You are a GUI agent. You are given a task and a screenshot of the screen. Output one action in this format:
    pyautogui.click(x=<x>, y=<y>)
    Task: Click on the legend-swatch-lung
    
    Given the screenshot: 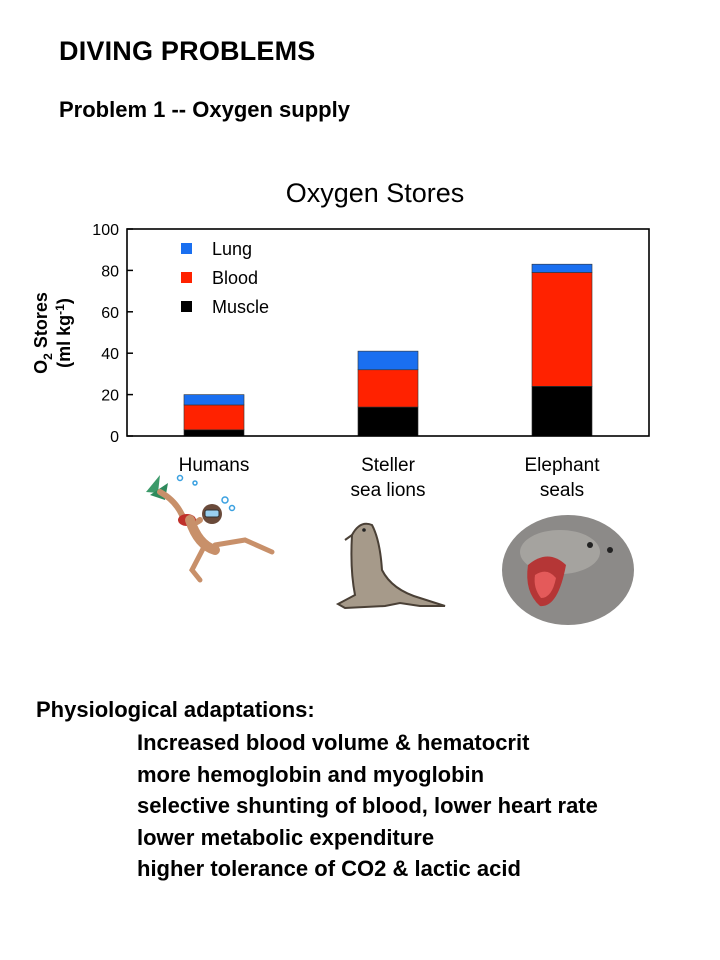 What is the action you would take?
    pyautogui.click(x=186, y=248)
    